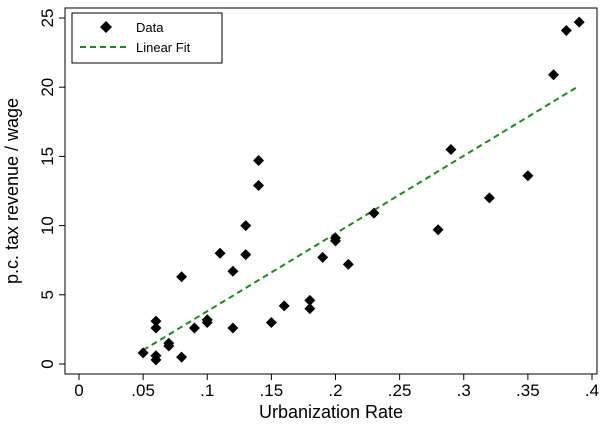  I want to click on x-tick-label: .15, so click(272, 390).